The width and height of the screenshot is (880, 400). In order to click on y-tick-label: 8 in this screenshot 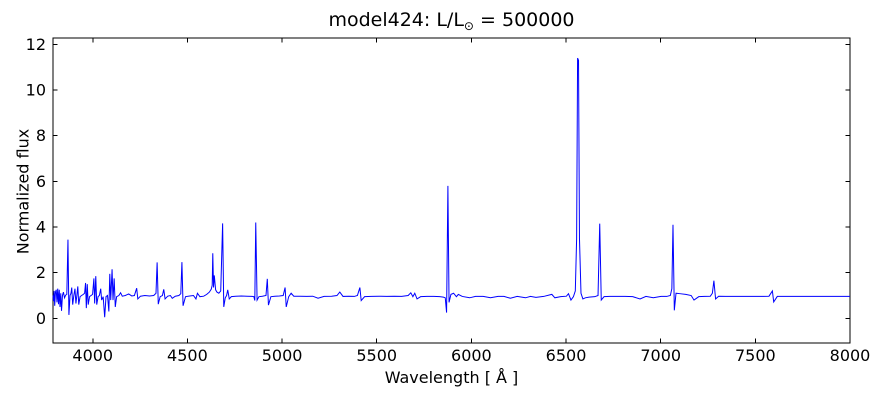, I will do `click(41, 135)`.